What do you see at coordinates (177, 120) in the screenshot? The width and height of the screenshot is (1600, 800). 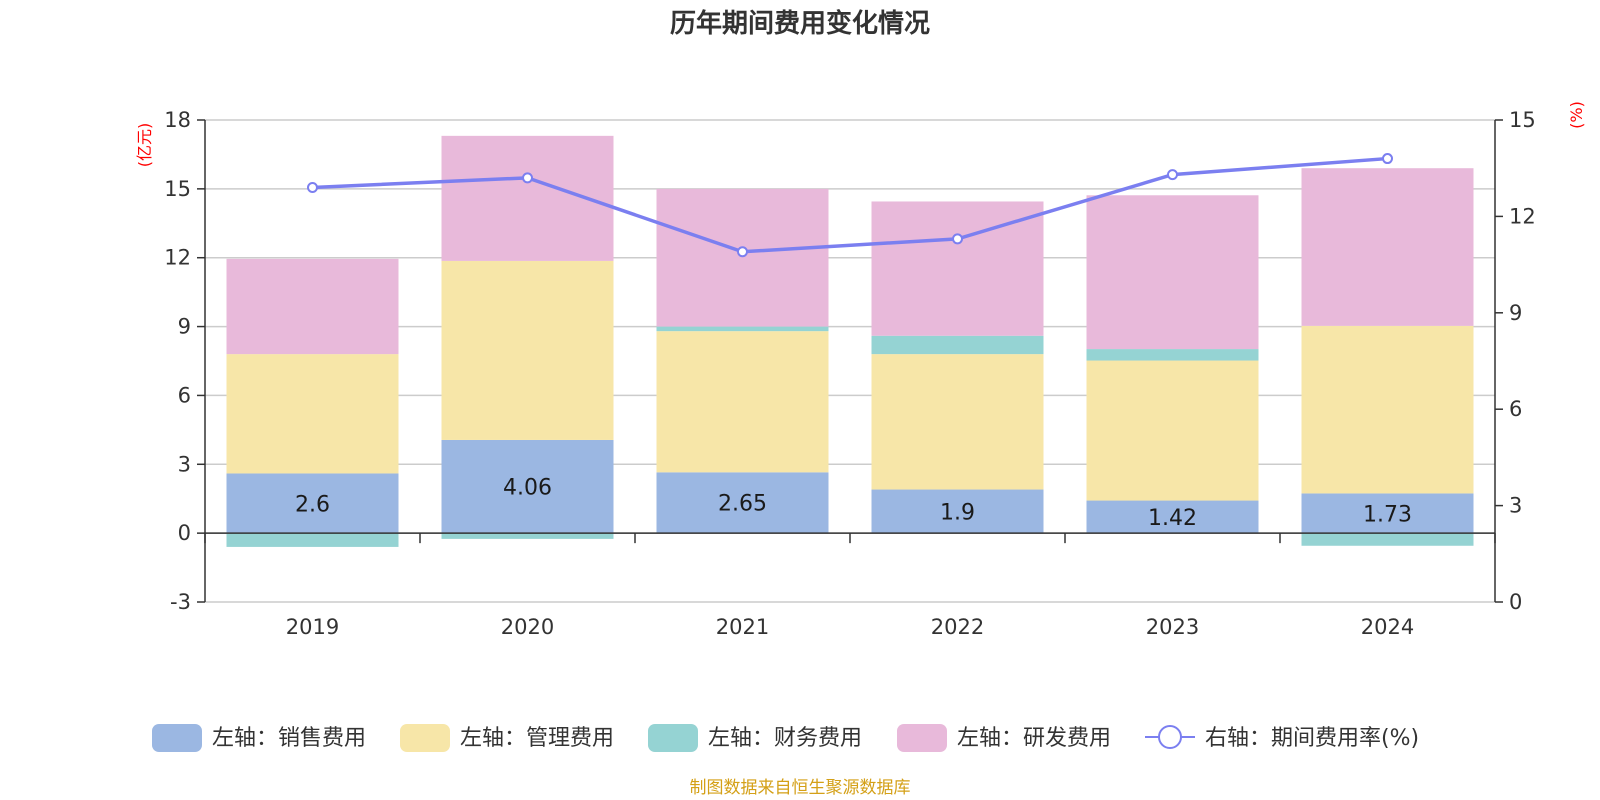 I see `left-tick-label: 18` at bounding box center [177, 120].